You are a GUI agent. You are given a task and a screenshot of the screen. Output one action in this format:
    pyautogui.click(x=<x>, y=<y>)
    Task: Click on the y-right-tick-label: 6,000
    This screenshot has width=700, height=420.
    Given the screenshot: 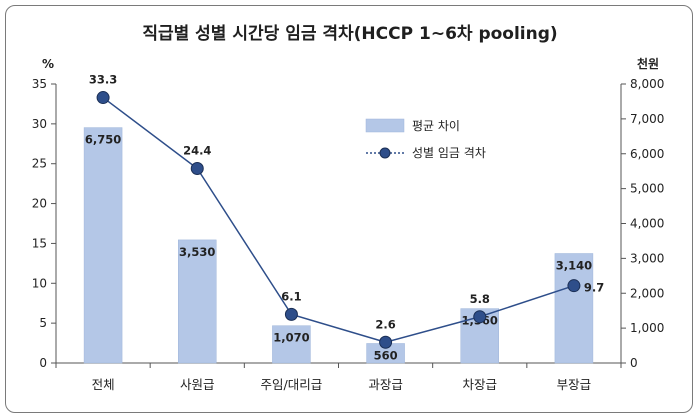 What is the action you would take?
    pyautogui.click(x=647, y=154)
    